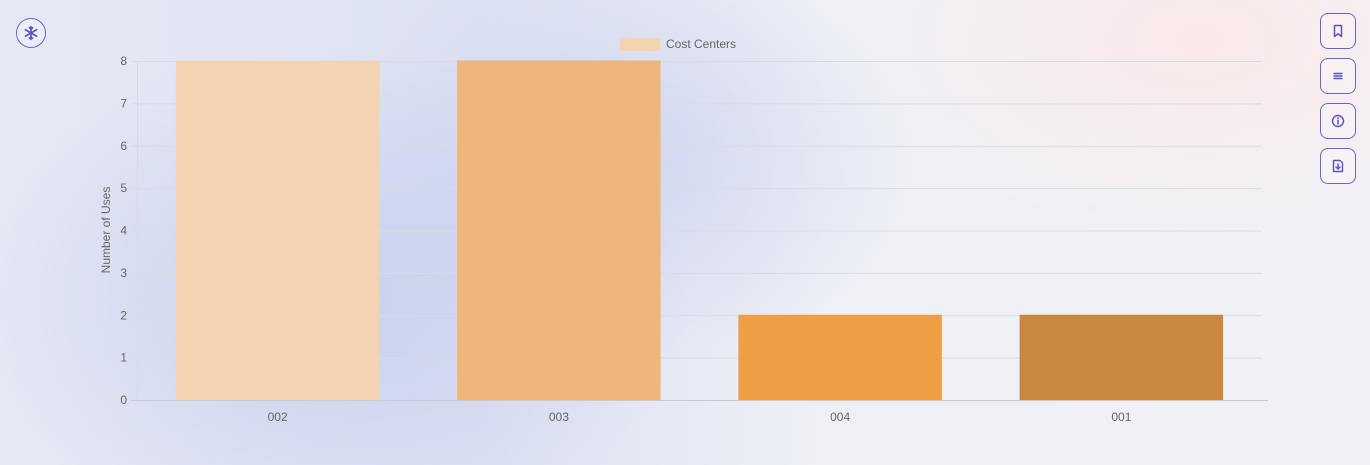  I want to click on y-tick-label: 2, so click(123, 315).